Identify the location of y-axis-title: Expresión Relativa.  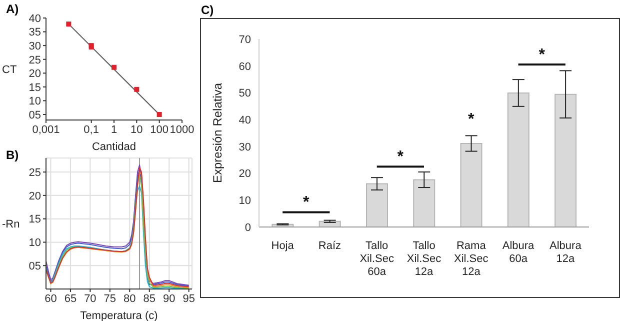
(217, 132).